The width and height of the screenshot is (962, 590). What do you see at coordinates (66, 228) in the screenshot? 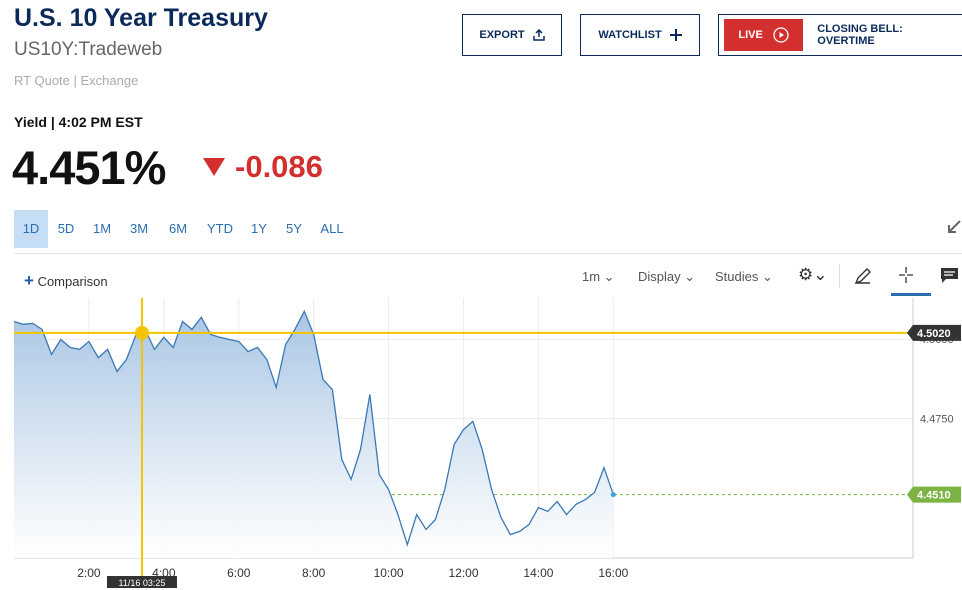
I see `range-tab: 5D` at bounding box center [66, 228].